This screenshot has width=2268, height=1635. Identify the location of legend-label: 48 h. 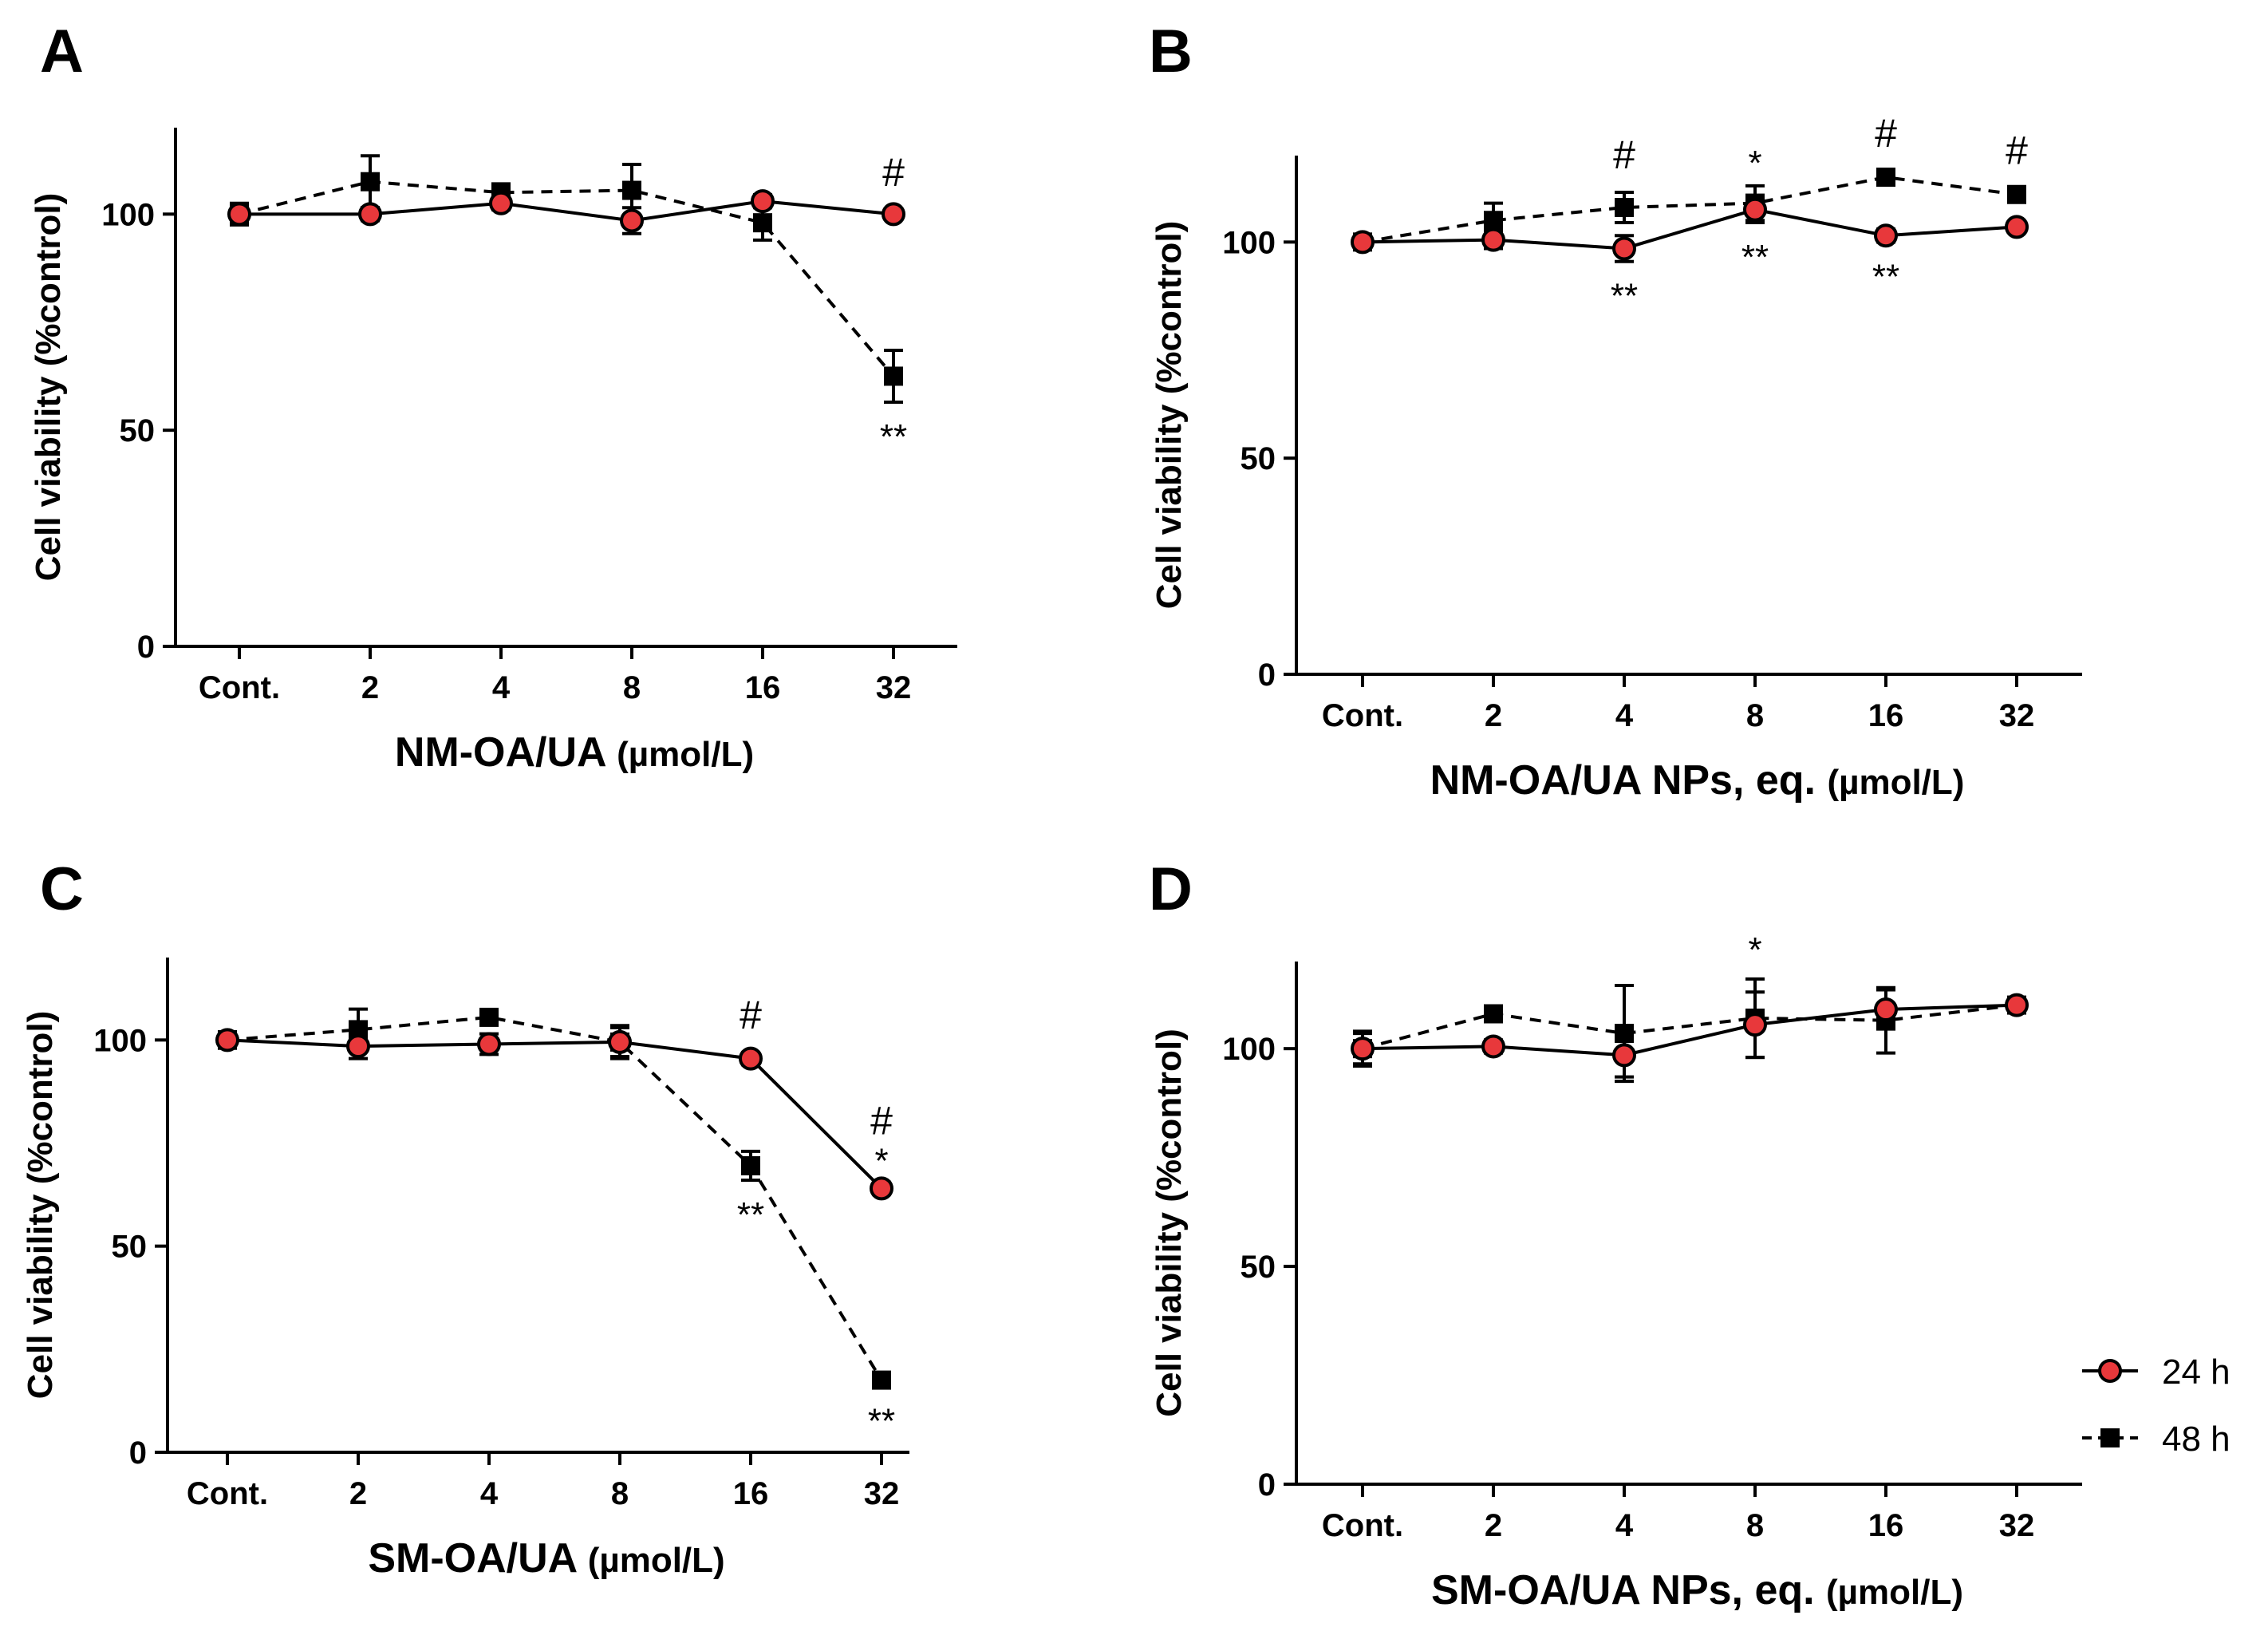
(2197, 1439).